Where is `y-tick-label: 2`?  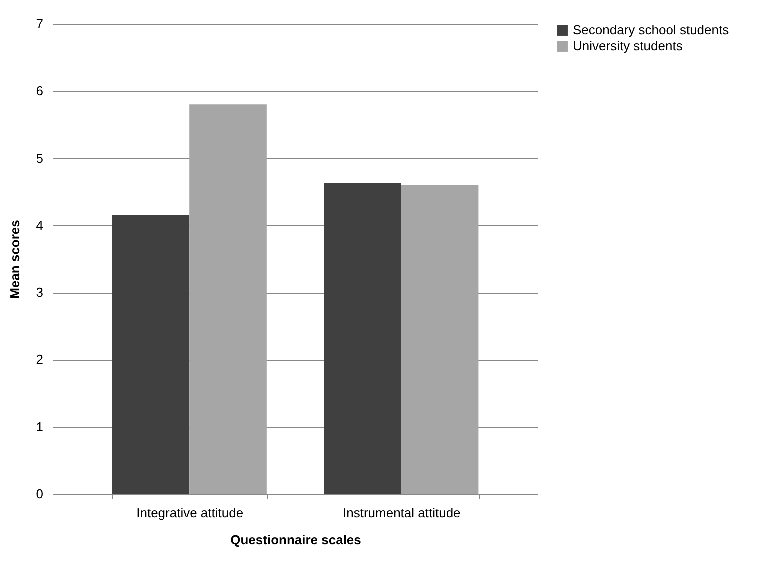
y-tick-label: 2 is located at coordinates (40, 360).